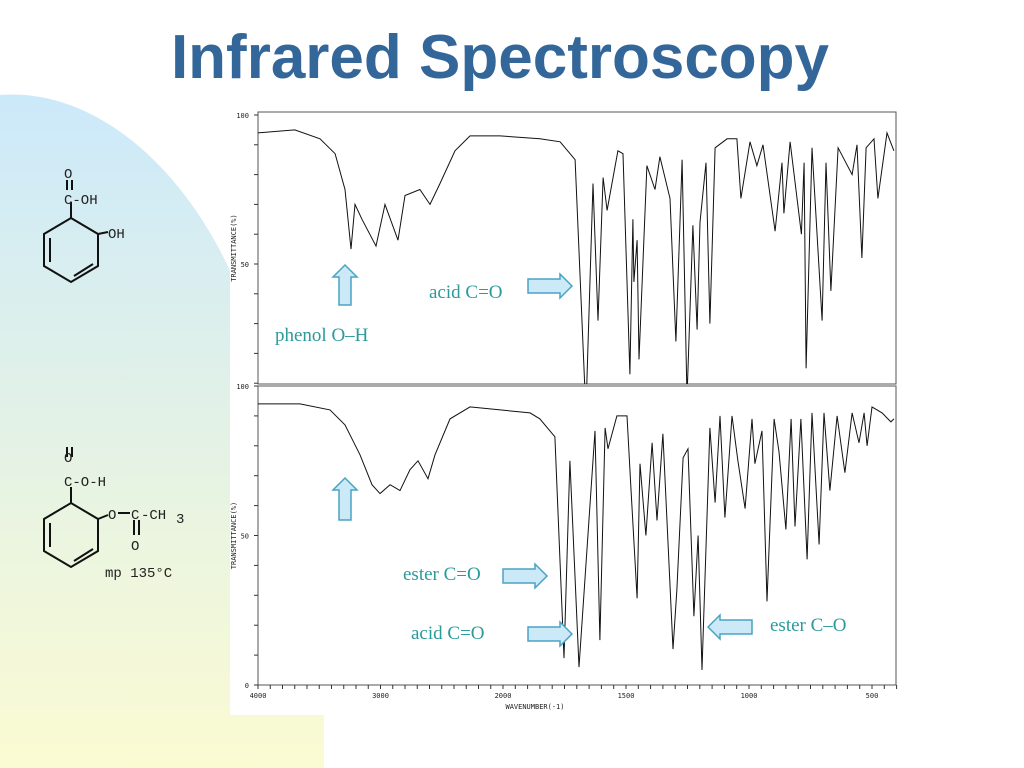 The image size is (1024, 768). I want to click on aspirin-acid-group: C-O-H, so click(85, 483).